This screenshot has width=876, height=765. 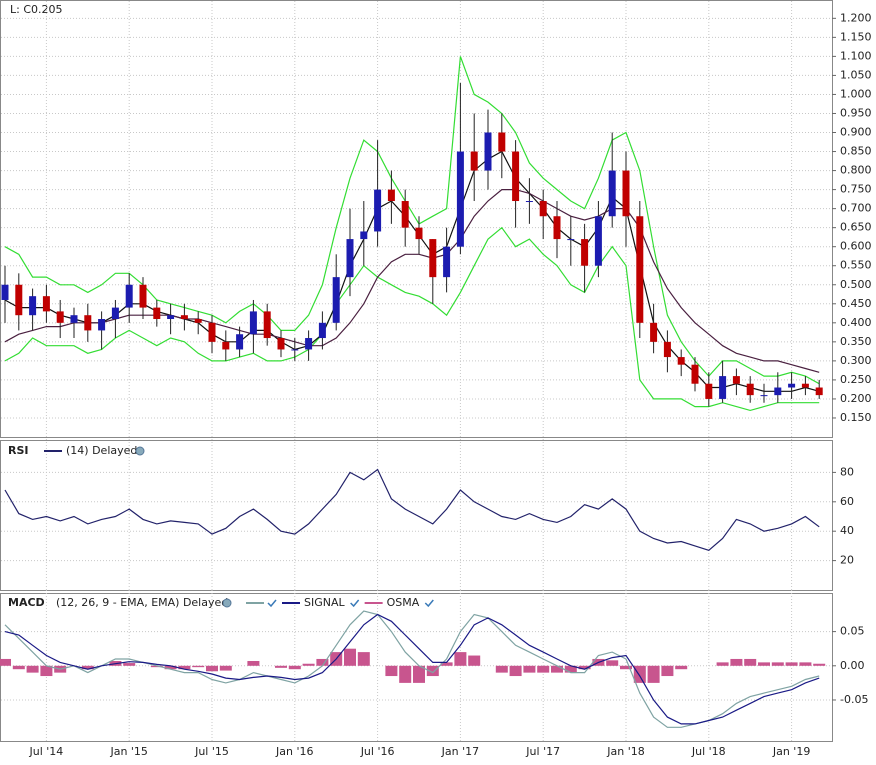 I want to click on legend-label: OSMA, so click(x=403, y=602).